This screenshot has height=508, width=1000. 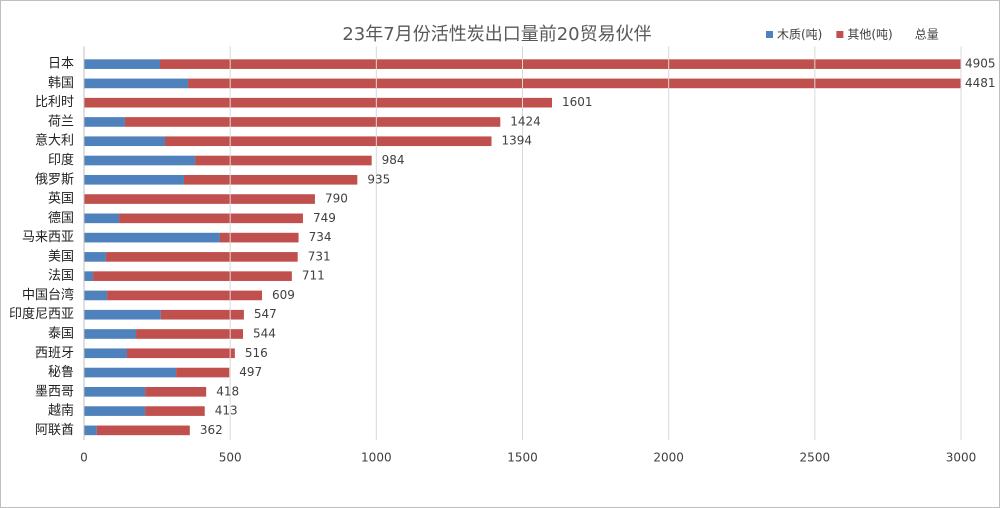 What do you see at coordinates (522, 458) in the screenshot?
I see `x-tick-label: 1500` at bounding box center [522, 458].